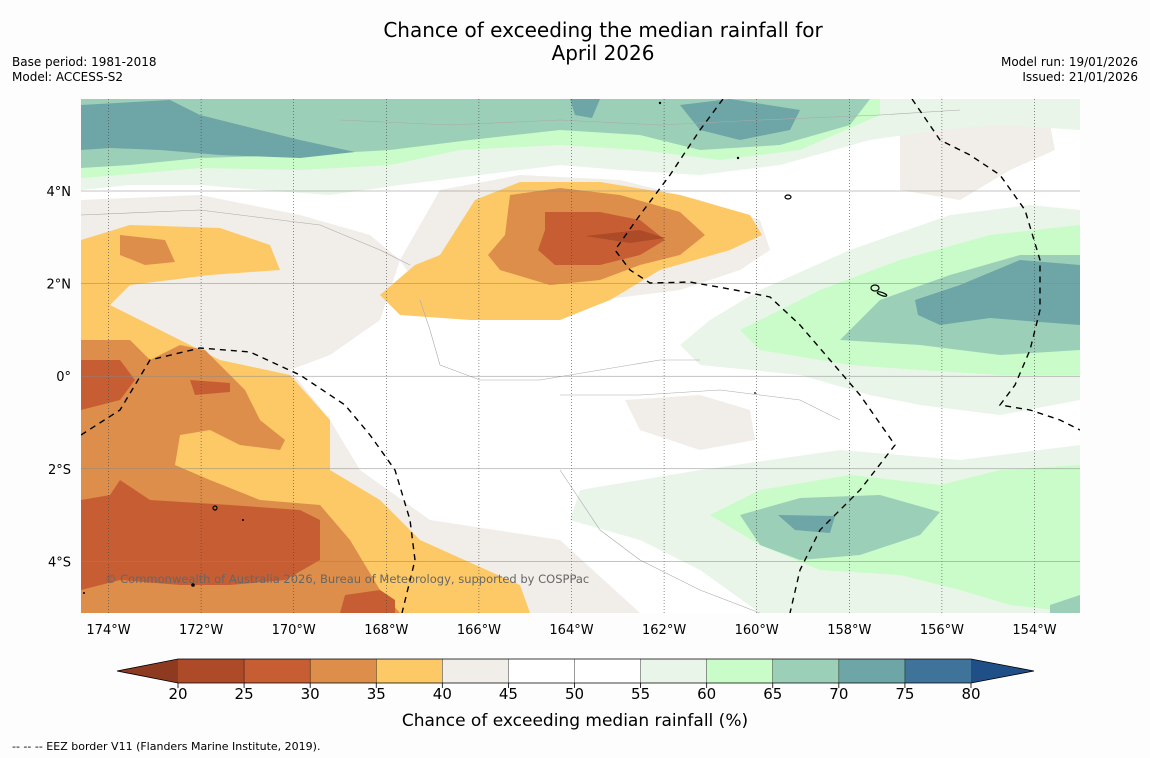  What do you see at coordinates (585, 108) in the screenshot?
I see `region-70-75-north-small` at bounding box center [585, 108].